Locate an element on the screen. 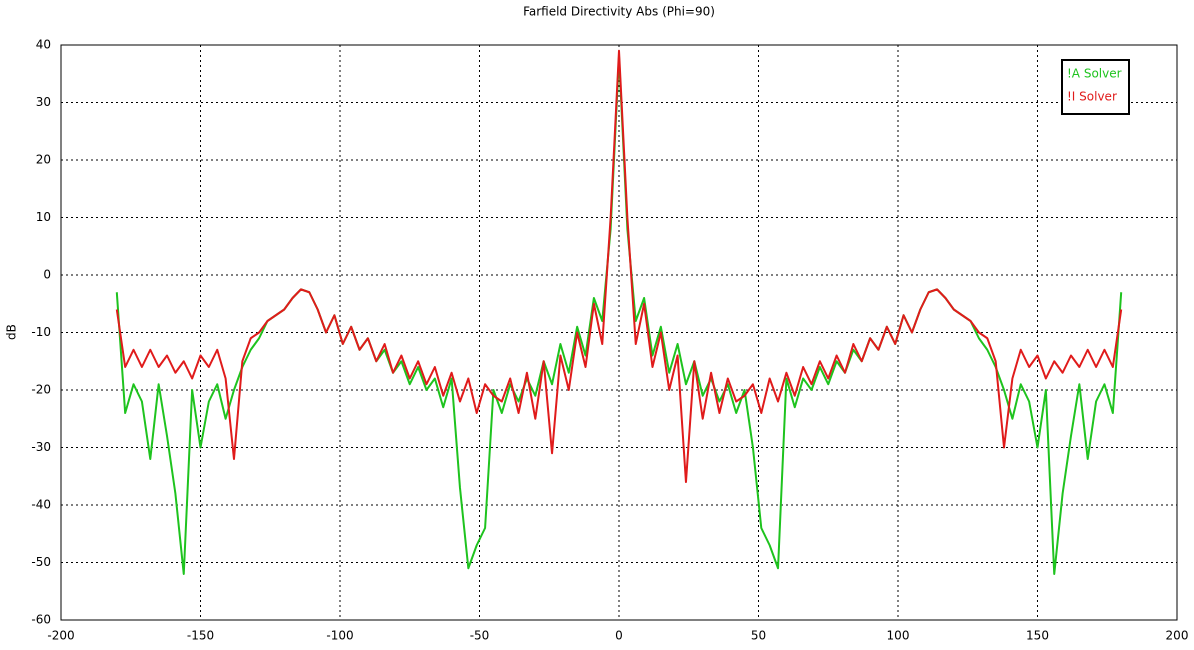  y-tick-label: 10 is located at coordinates (43, 217).